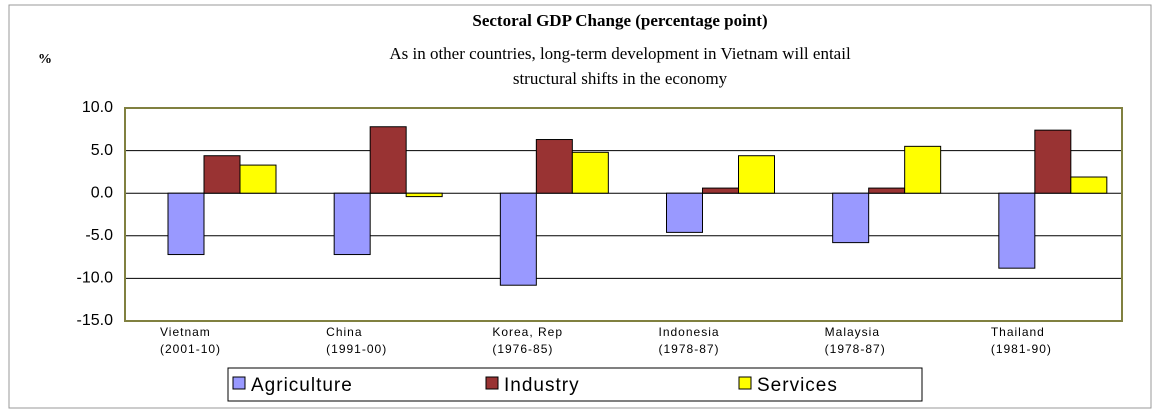  Describe the element at coordinates (522, 349) in the screenshot. I see `x-tick-label: (1976-85)` at that location.